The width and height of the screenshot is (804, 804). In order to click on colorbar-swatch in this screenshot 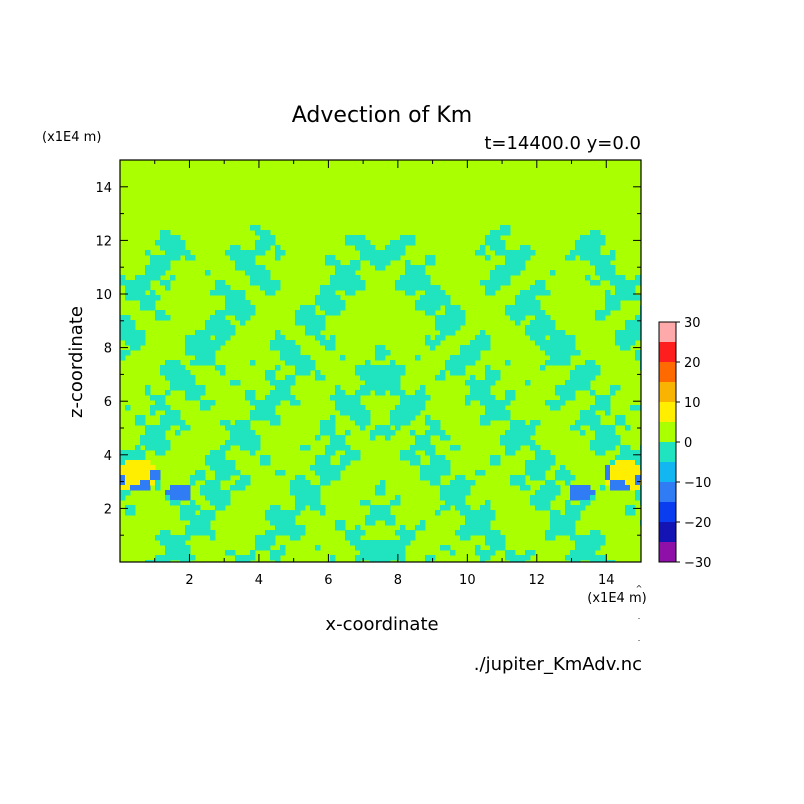, I will do `click(667, 412)`.